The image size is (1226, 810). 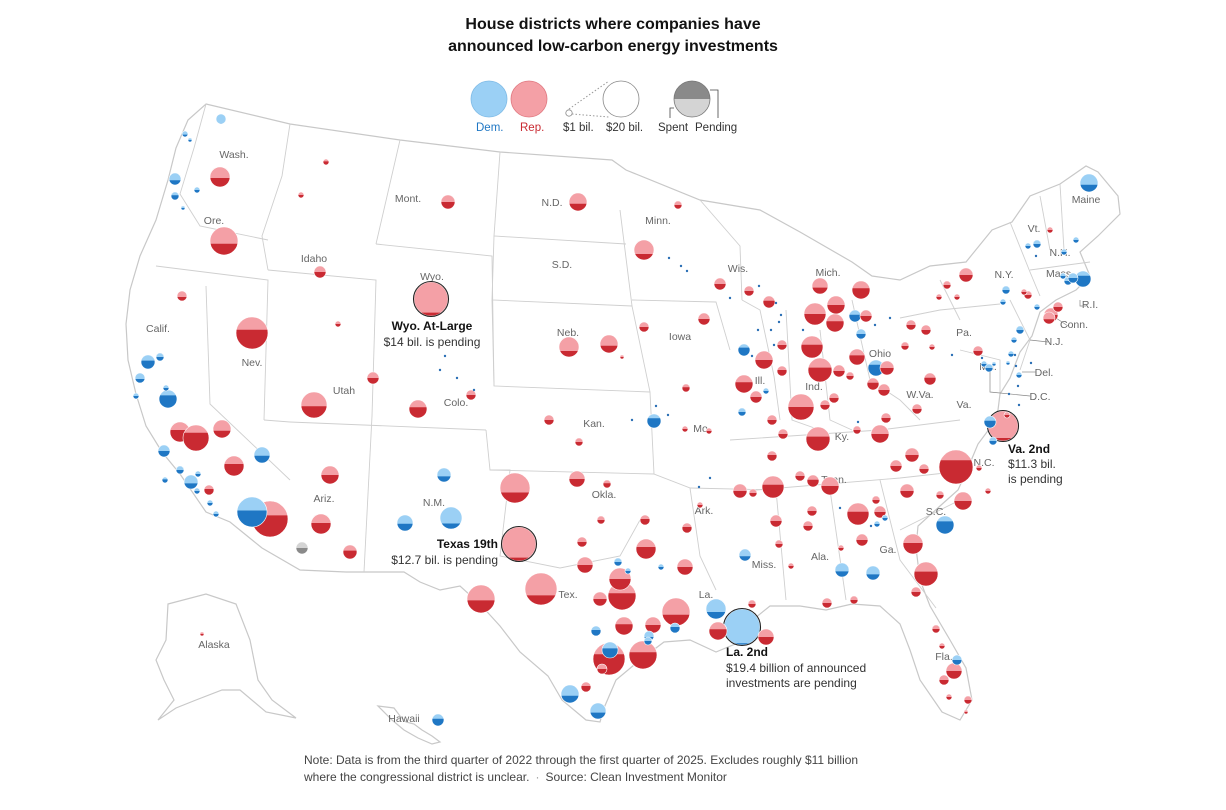 What do you see at coordinates (226, 657) in the screenshot?
I see `region-alaska` at bounding box center [226, 657].